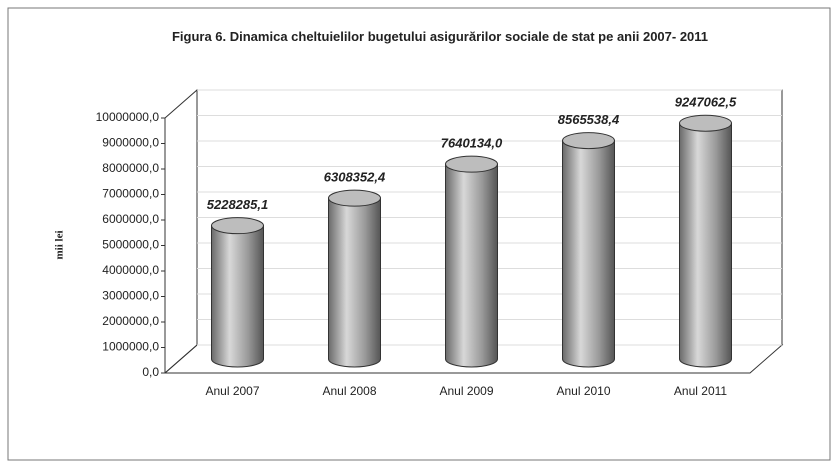 This screenshot has height=471, width=838. What do you see at coordinates (589, 119) in the screenshot?
I see `value-label: 8565538,4` at bounding box center [589, 119].